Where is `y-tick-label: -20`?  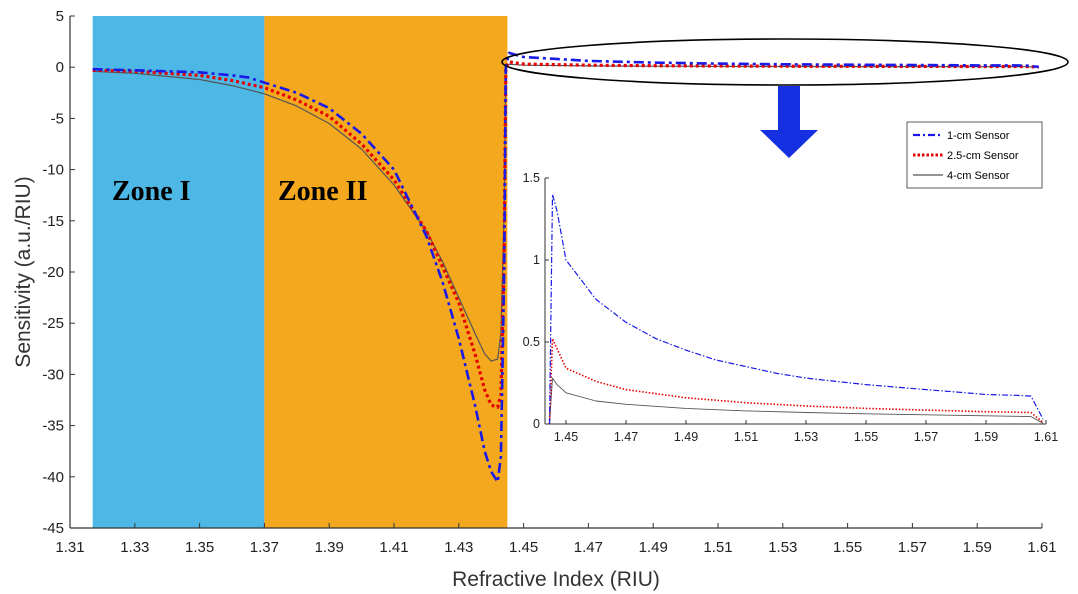
y-tick-label: -20 is located at coordinates (53, 272).